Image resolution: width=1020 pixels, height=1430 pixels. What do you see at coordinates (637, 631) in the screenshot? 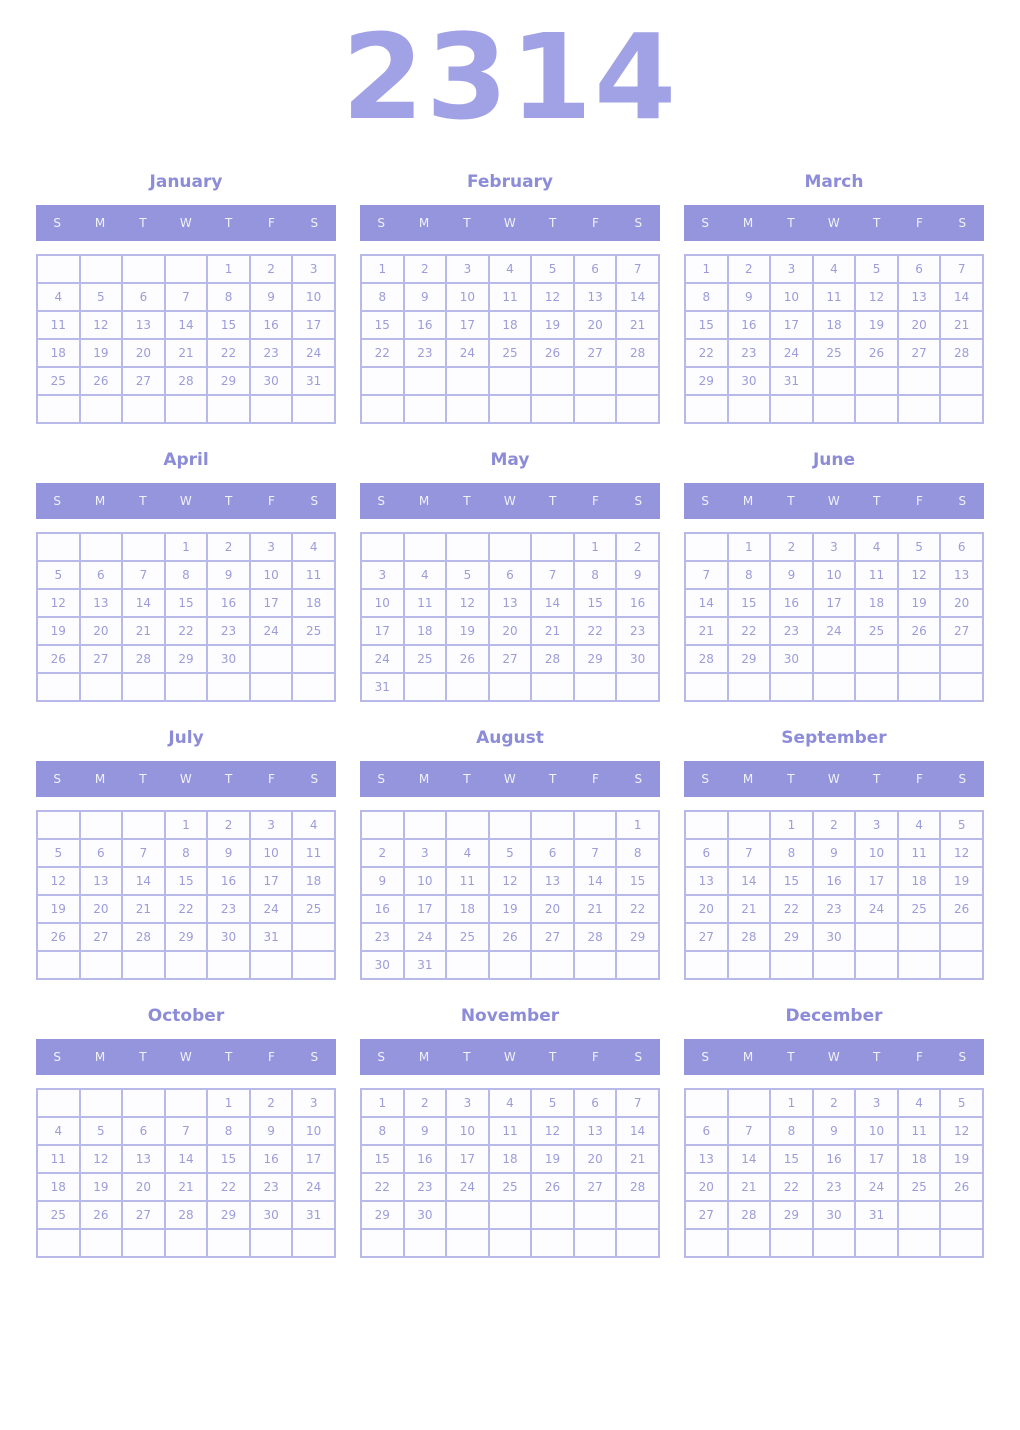
I see `day-cell: 23` at bounding box center [637, 631].